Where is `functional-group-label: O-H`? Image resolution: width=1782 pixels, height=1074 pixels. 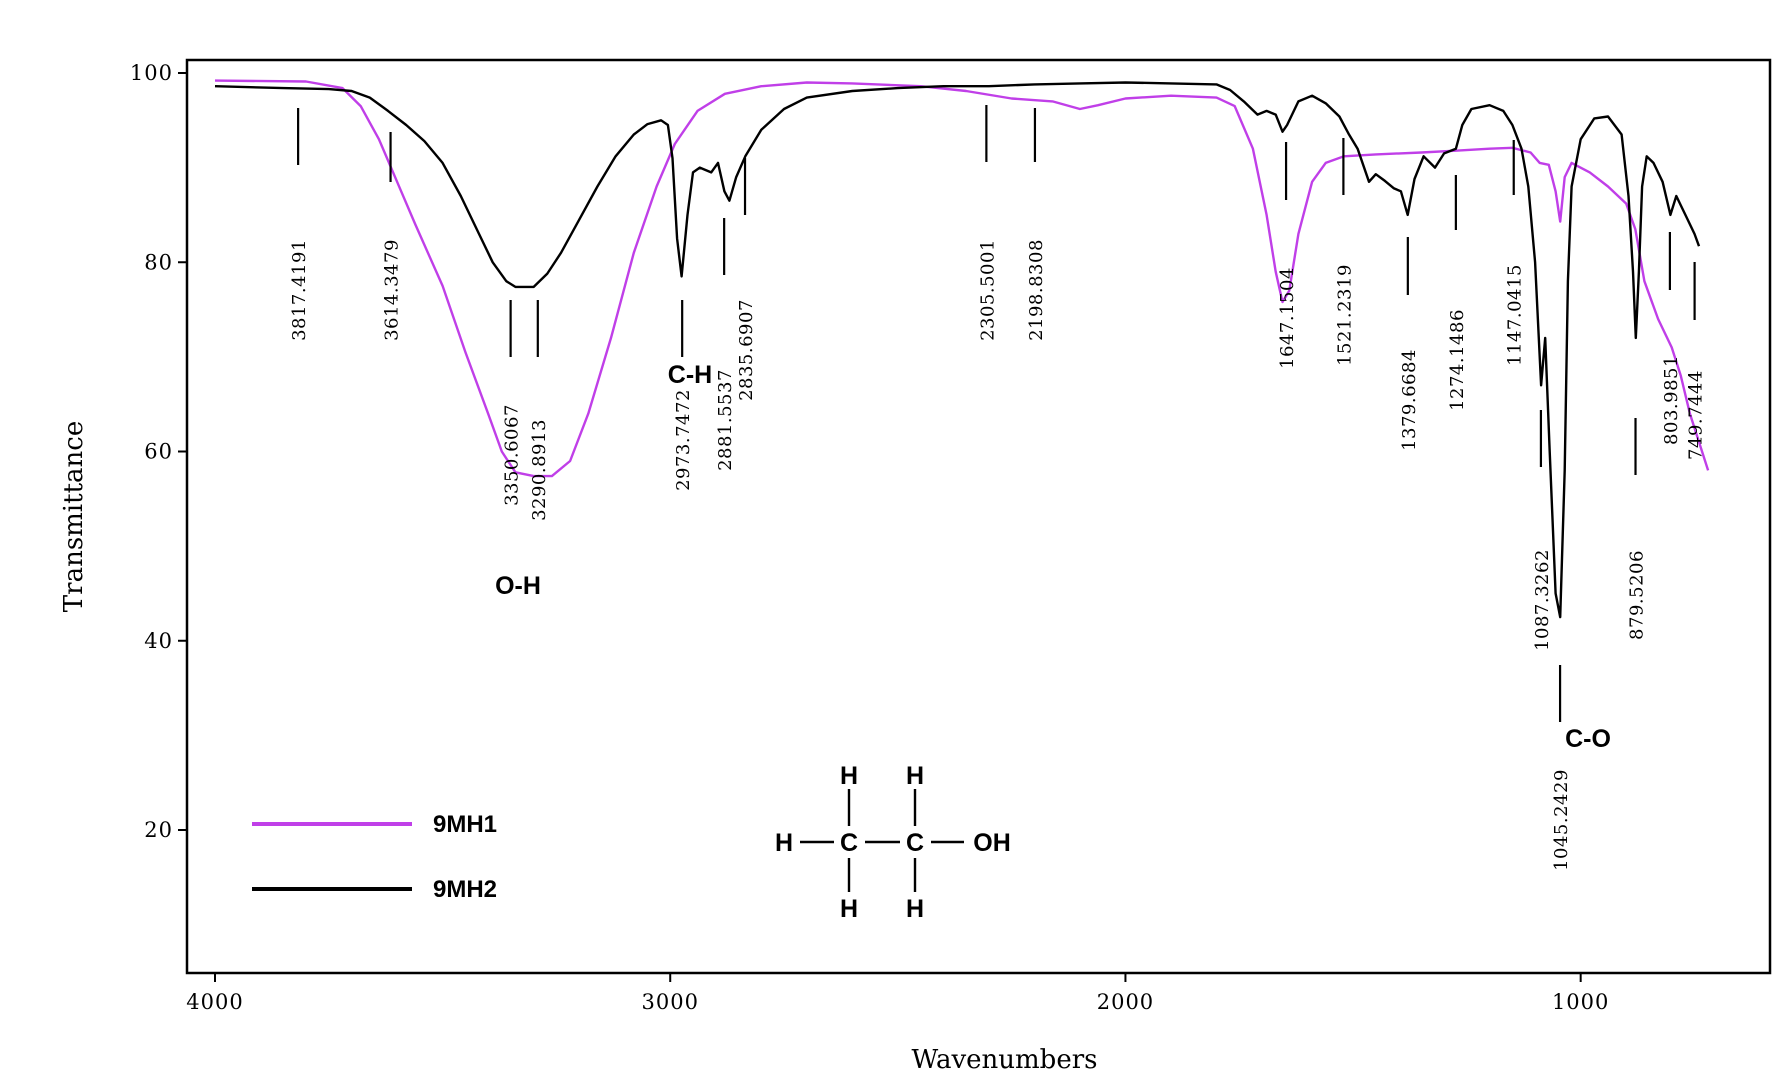
functional-group-label: O-H is located at coordinates (518, 586).